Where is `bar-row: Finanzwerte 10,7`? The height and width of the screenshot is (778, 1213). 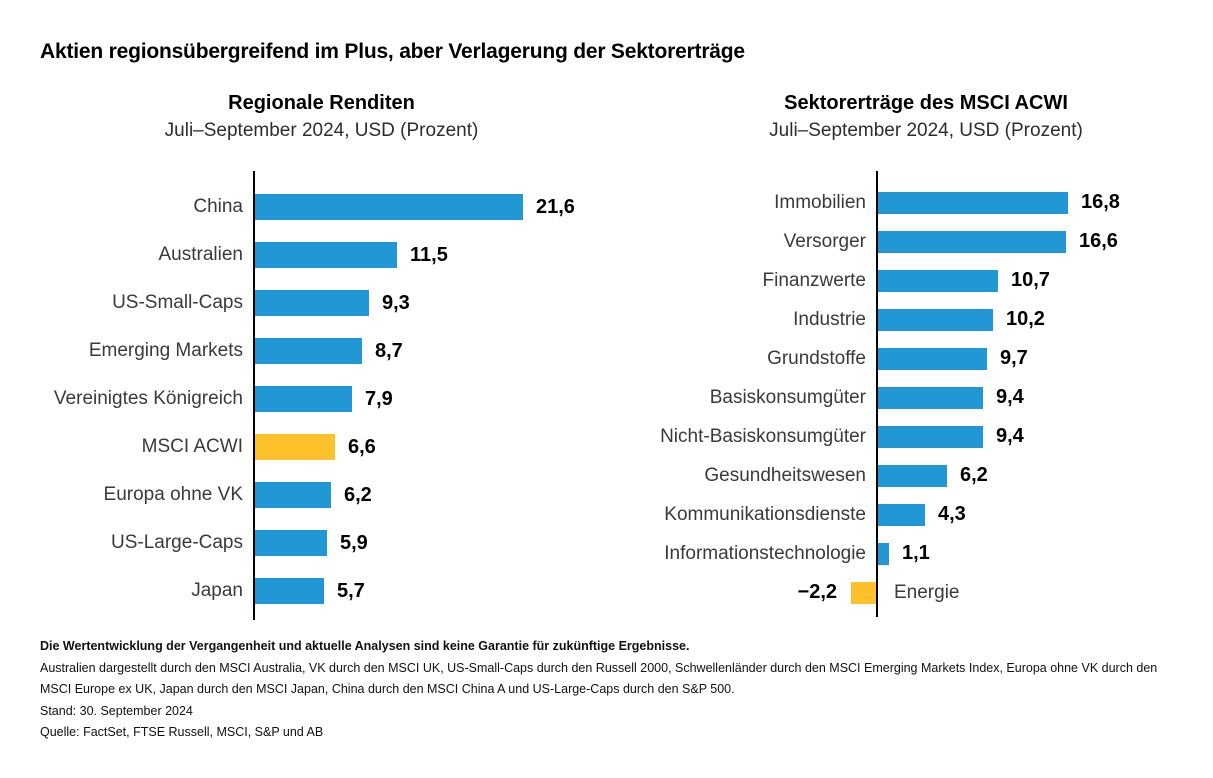
bar-row: Finanzwerte 10,7 is located at coordinates (926, 280).